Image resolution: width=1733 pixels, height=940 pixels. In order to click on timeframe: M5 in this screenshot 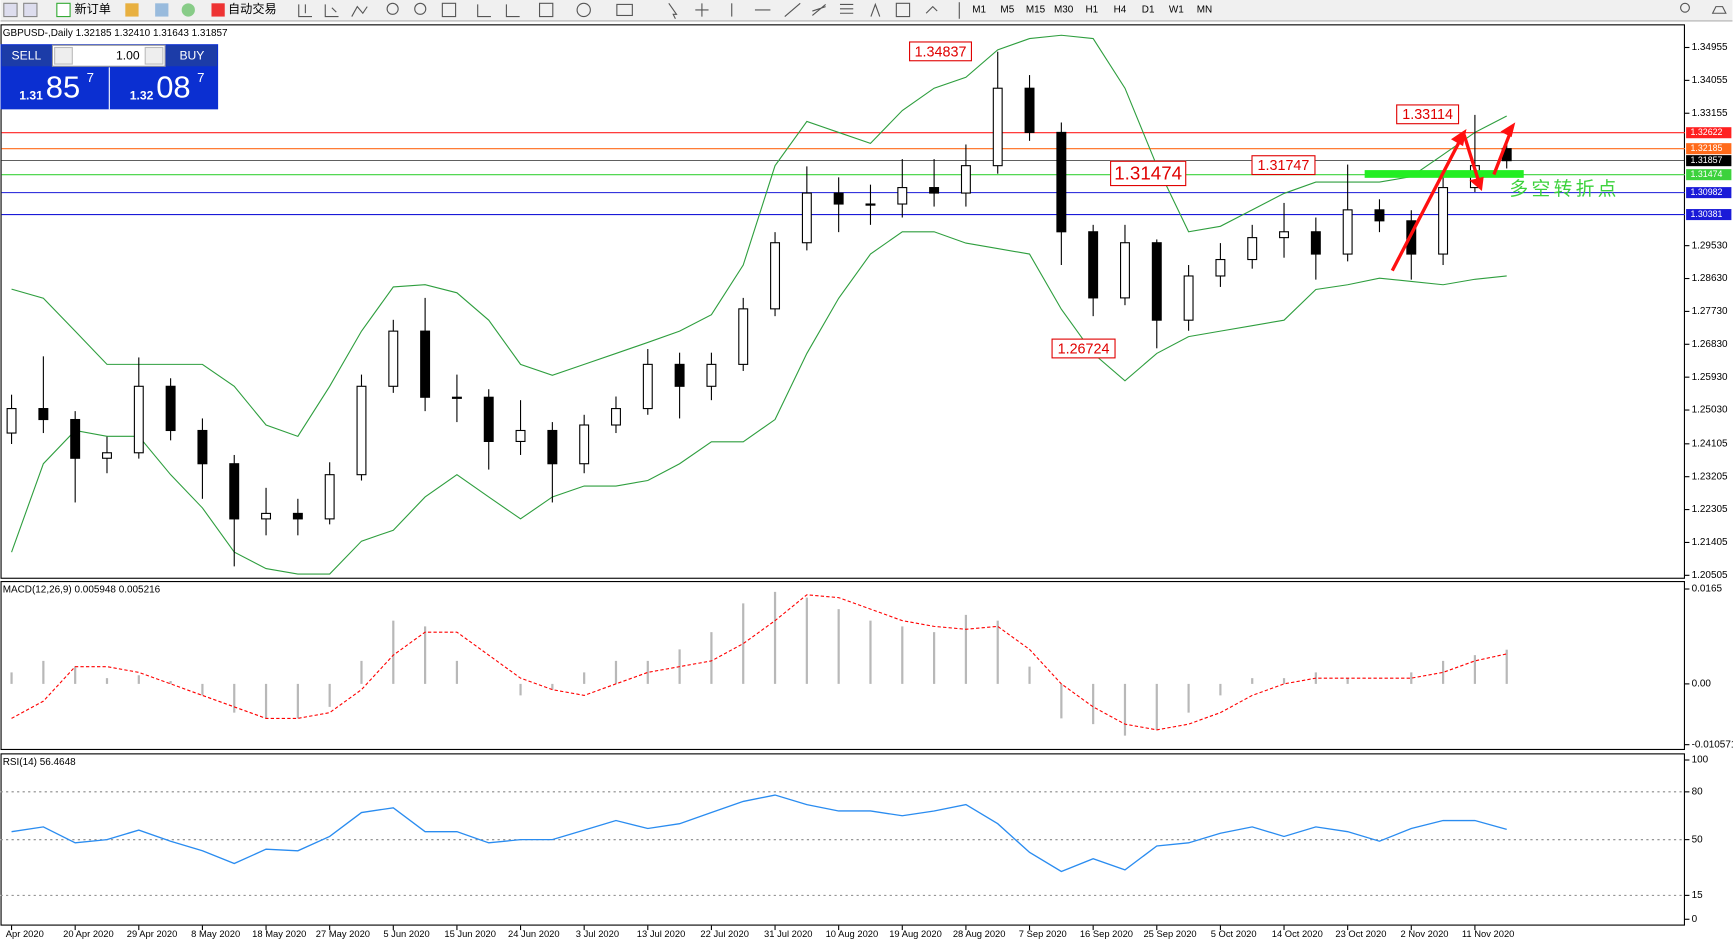, I will do `click(1007, 10)`.